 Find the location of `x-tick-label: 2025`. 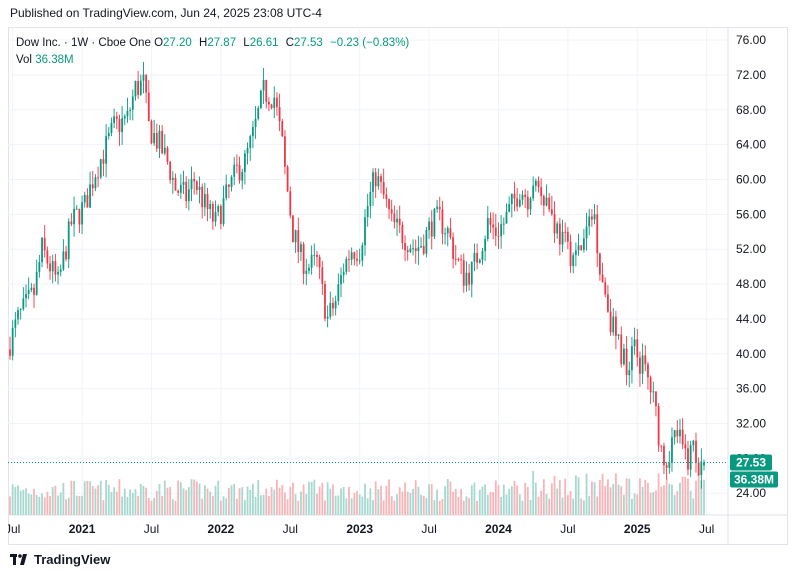

x-tick-label: 2025 is located at coordinates (637, 529).